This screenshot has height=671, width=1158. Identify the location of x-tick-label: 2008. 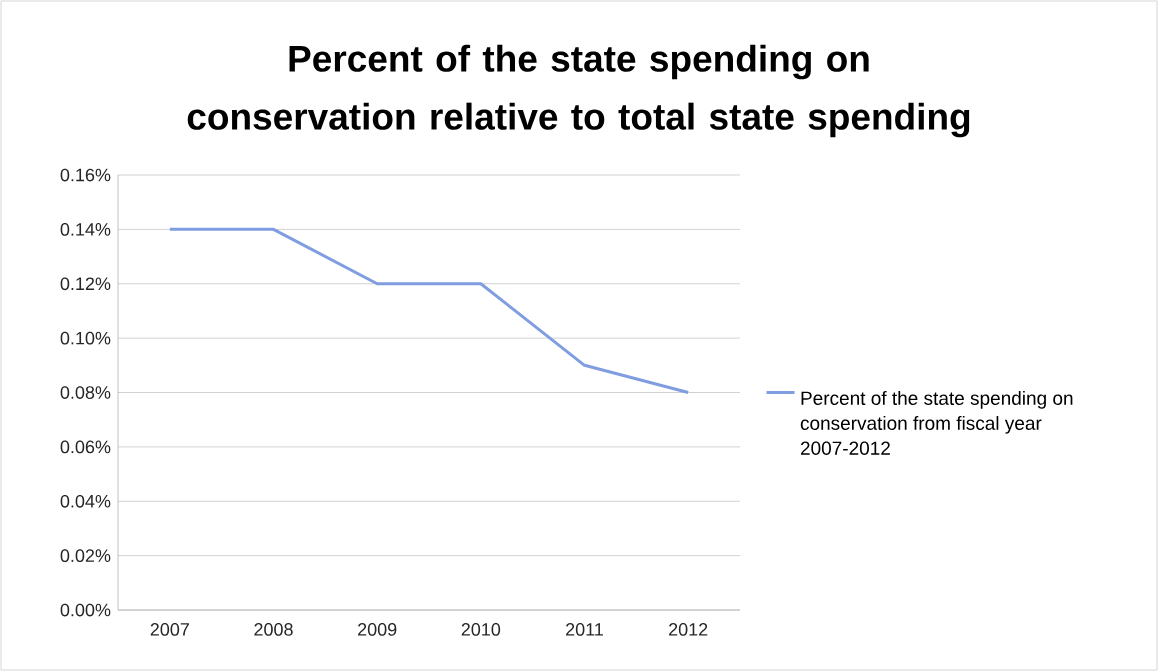
(273, 629).